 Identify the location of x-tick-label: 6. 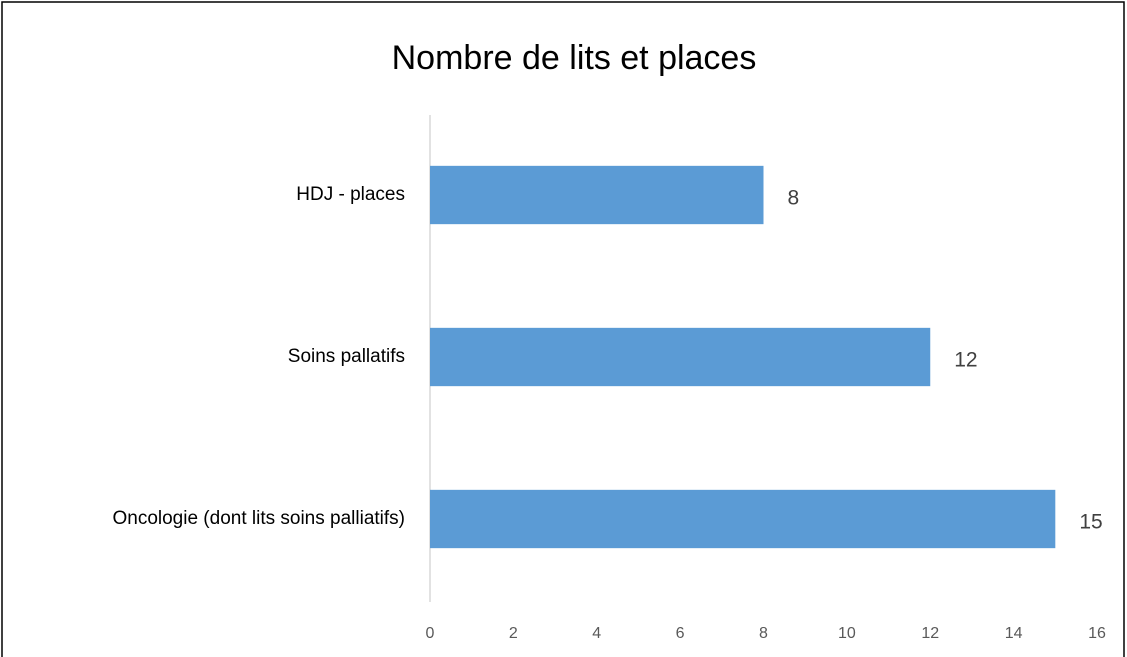
(680, 633).